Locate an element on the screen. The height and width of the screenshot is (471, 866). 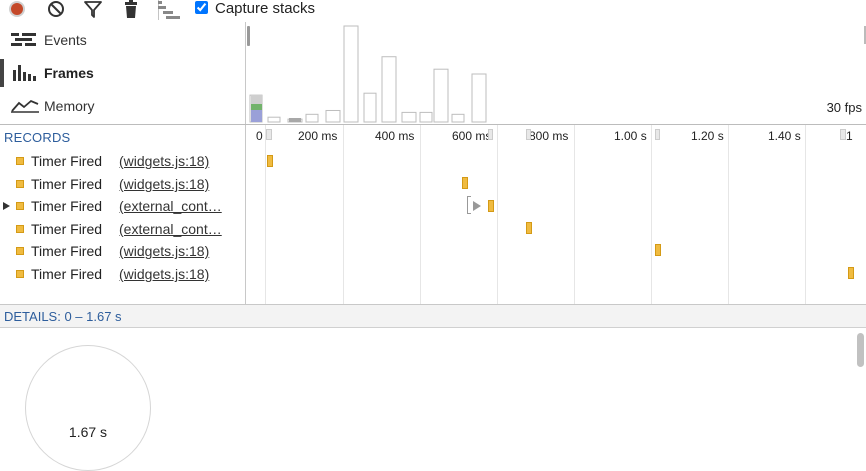
frames-icon is located at coordinates (25, 75).